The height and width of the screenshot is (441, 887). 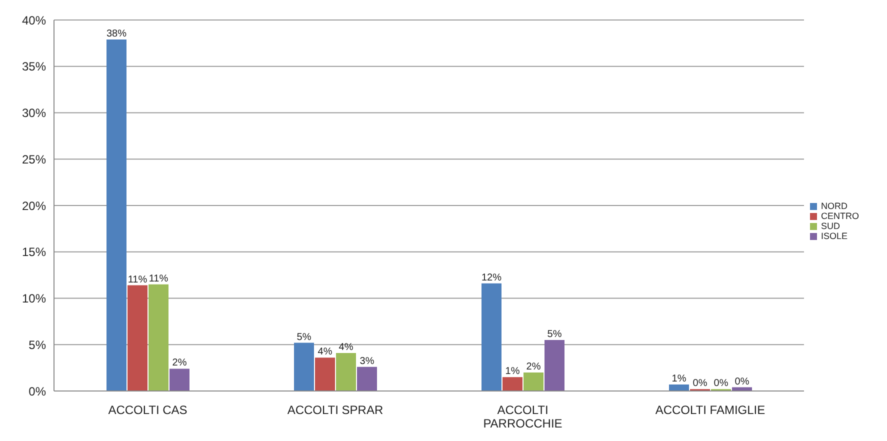 What do you see at coordinates (34, 159) in the screenshot?
I see `y-tick-label: 25%` at bounding box center [34, 159].